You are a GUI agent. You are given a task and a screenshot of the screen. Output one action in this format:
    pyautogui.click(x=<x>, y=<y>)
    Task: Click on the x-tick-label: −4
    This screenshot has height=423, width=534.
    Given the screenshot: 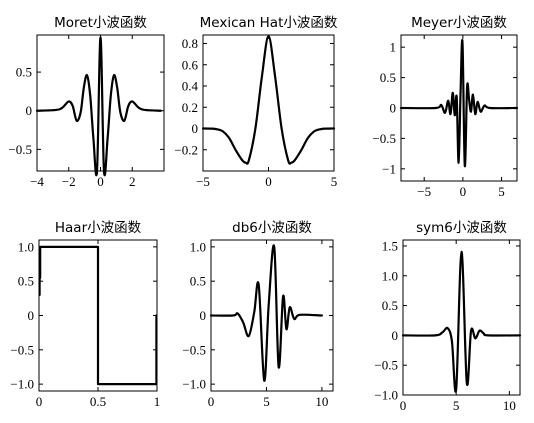 What is the action you would take?
    pyautogui.click(x=37, y=181)
    